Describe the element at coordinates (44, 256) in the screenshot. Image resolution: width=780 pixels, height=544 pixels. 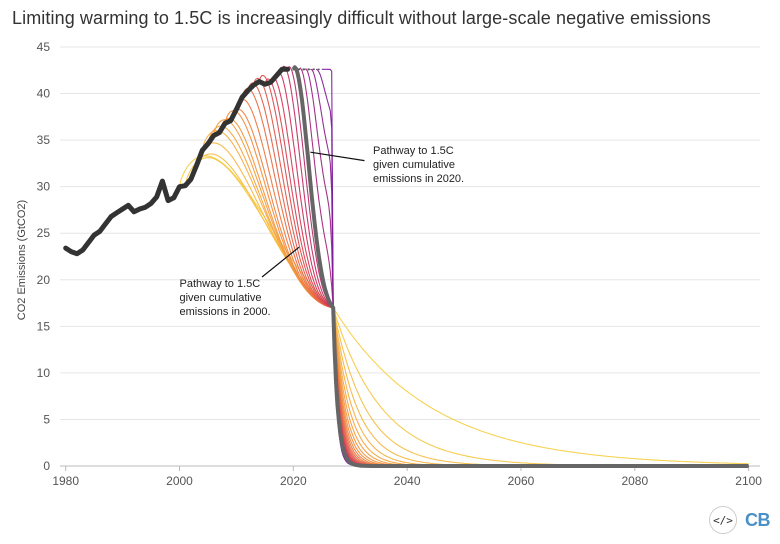
I see `y-axis-ticks: 0 5 10 15 20 25 30 35 40 45` at that location.